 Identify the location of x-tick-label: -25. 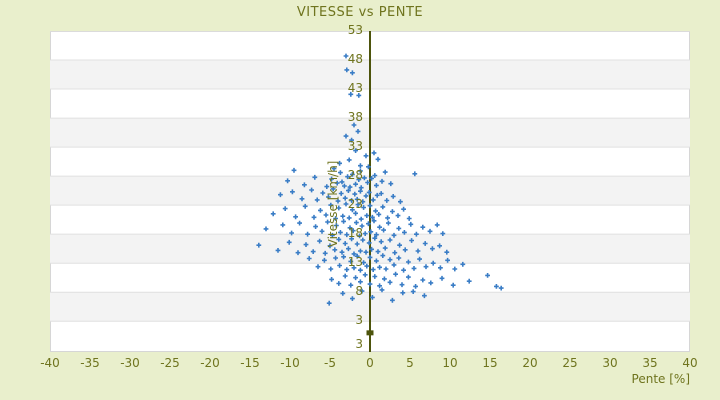
(170, 363).